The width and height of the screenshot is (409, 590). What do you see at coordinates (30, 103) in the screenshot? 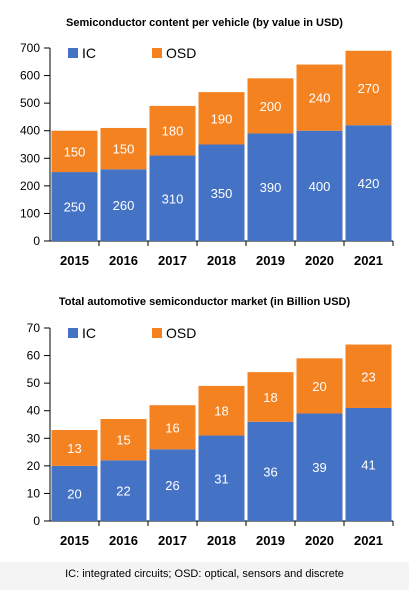
I see `y-tick-label: 500` at bounding box center [30, 103].